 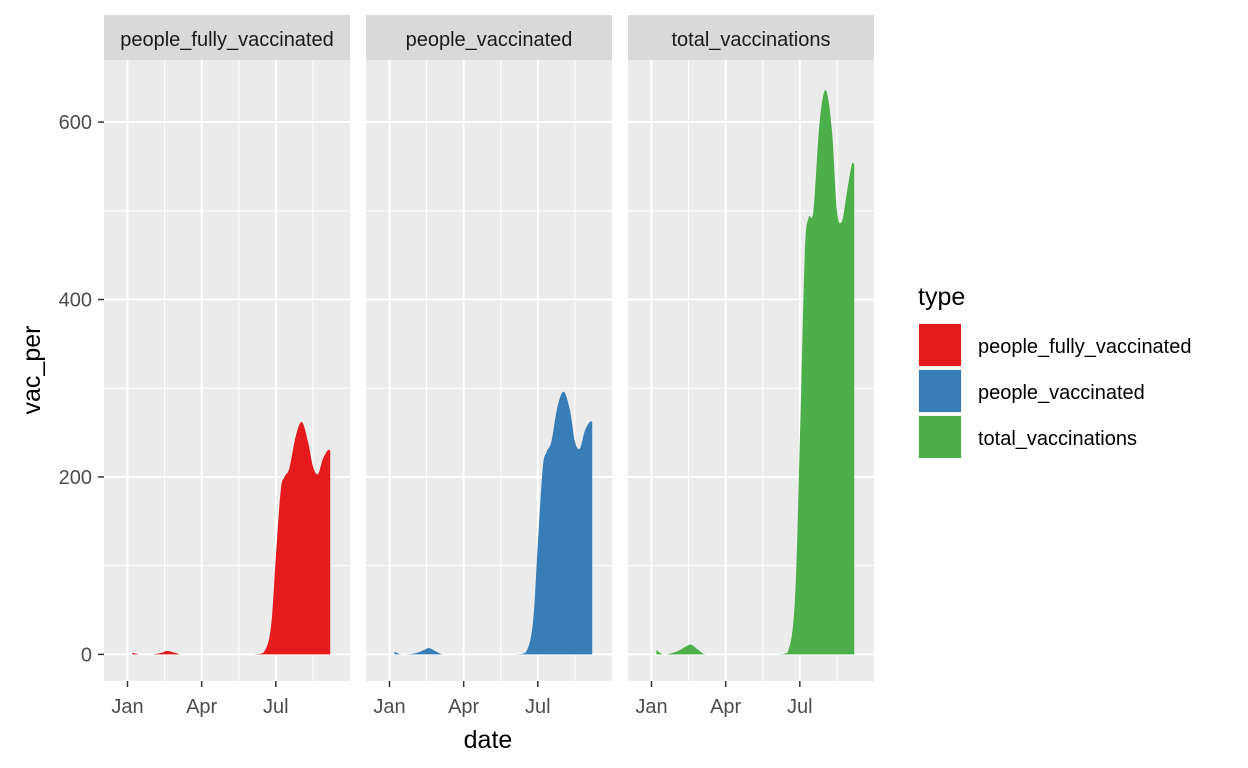 What do you see at coordinates (81, 389) in the screenshot?
I see `y-axis: 0 200 400 600` at bounding box center [81, 389].